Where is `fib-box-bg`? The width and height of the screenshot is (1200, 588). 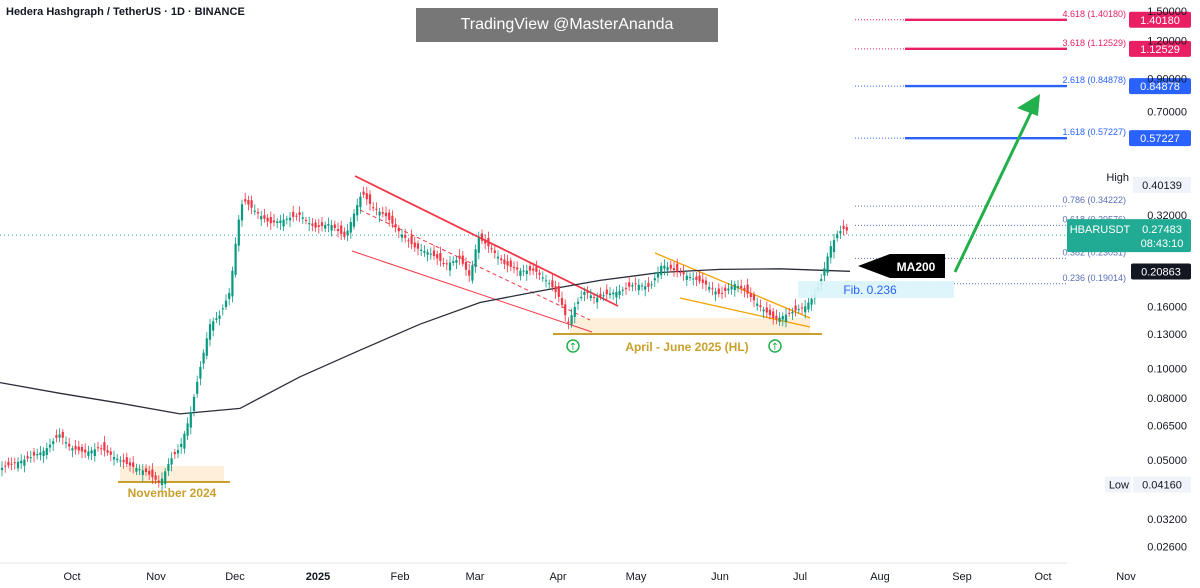 fib-box-bg is located at coordinates (876, 289).